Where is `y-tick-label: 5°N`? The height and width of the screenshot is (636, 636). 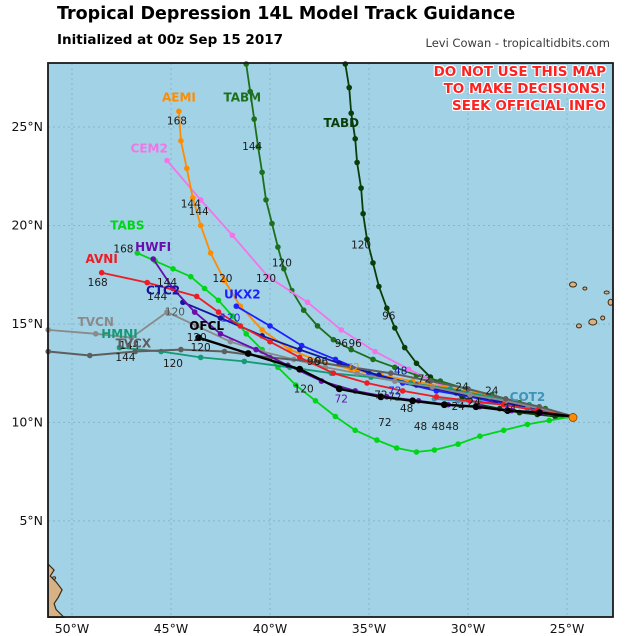 y-tick-label: 5°N is located at coordinates (31, 520).